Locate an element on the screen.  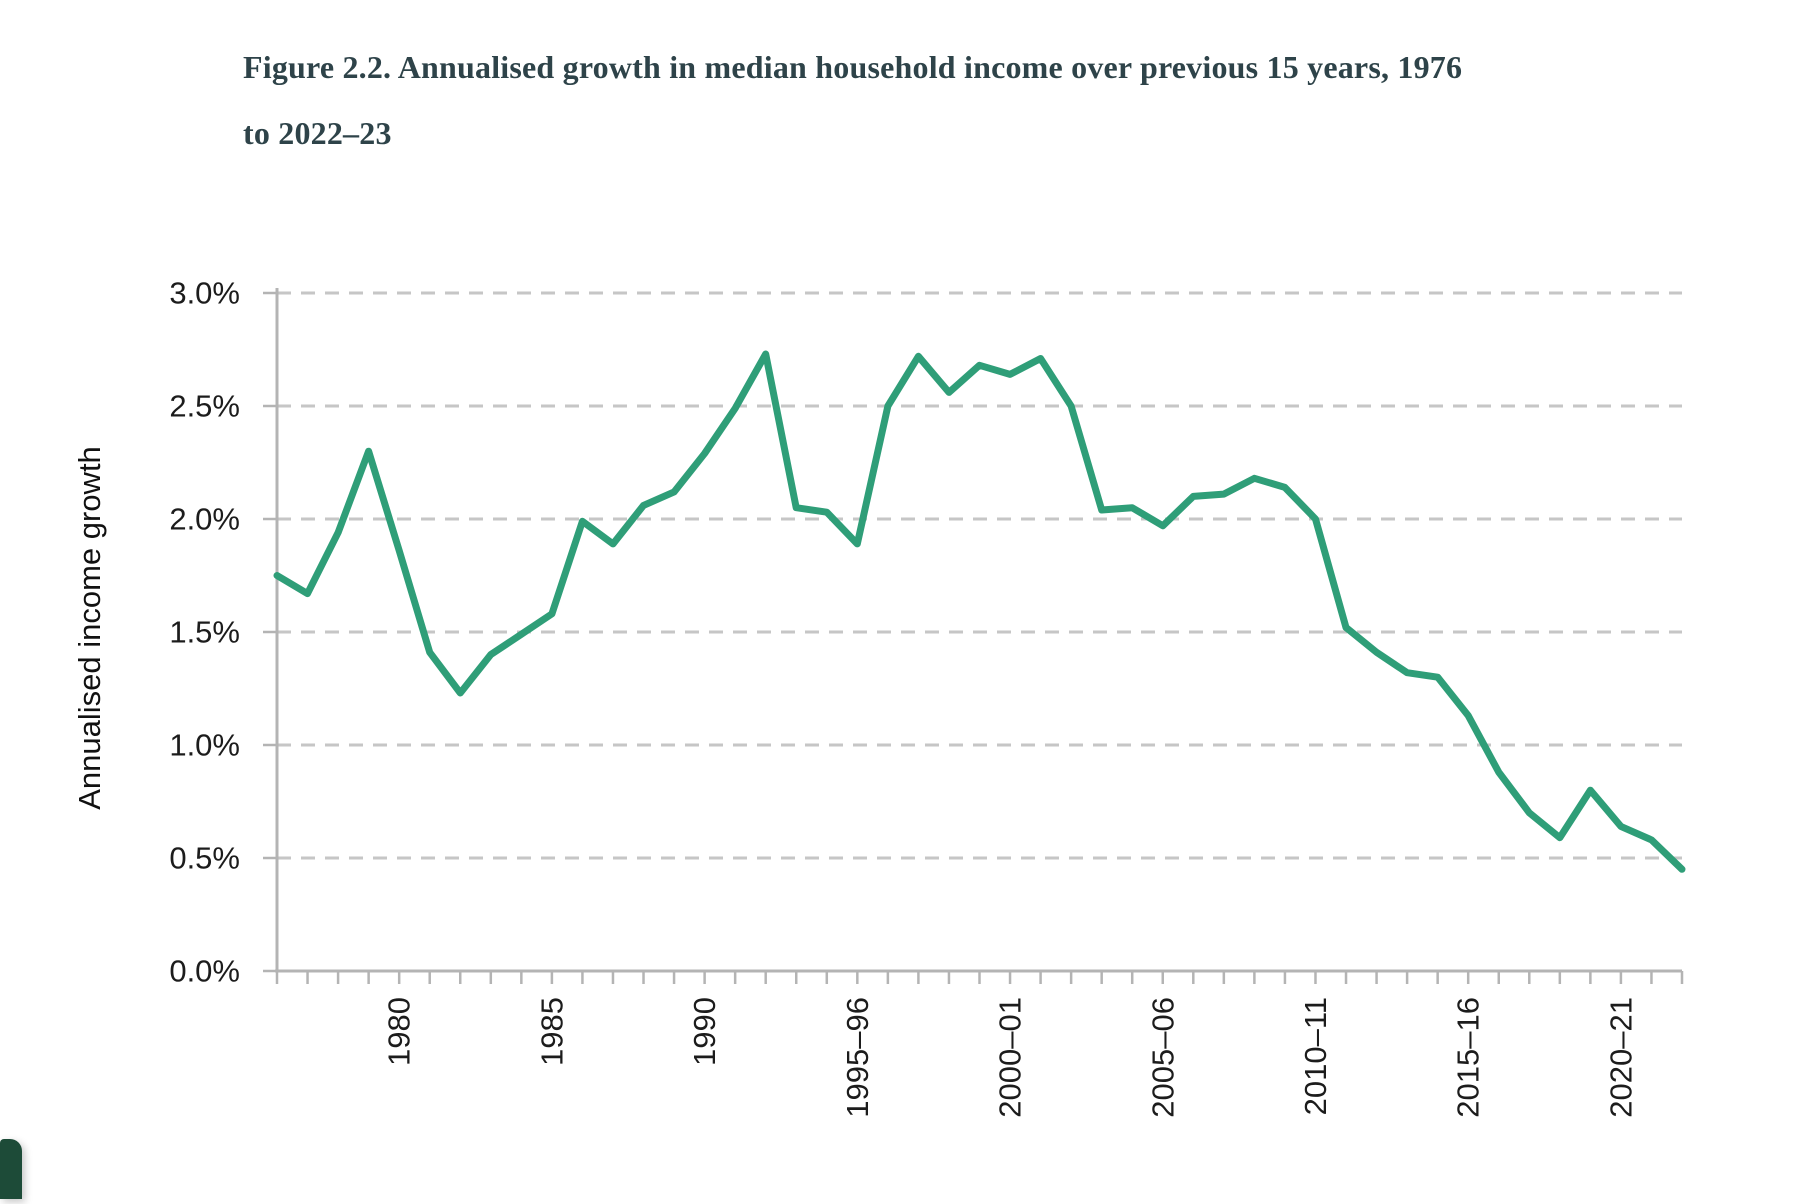
x-tick-label: 1995–96 is located at coordinates (857, 1057).